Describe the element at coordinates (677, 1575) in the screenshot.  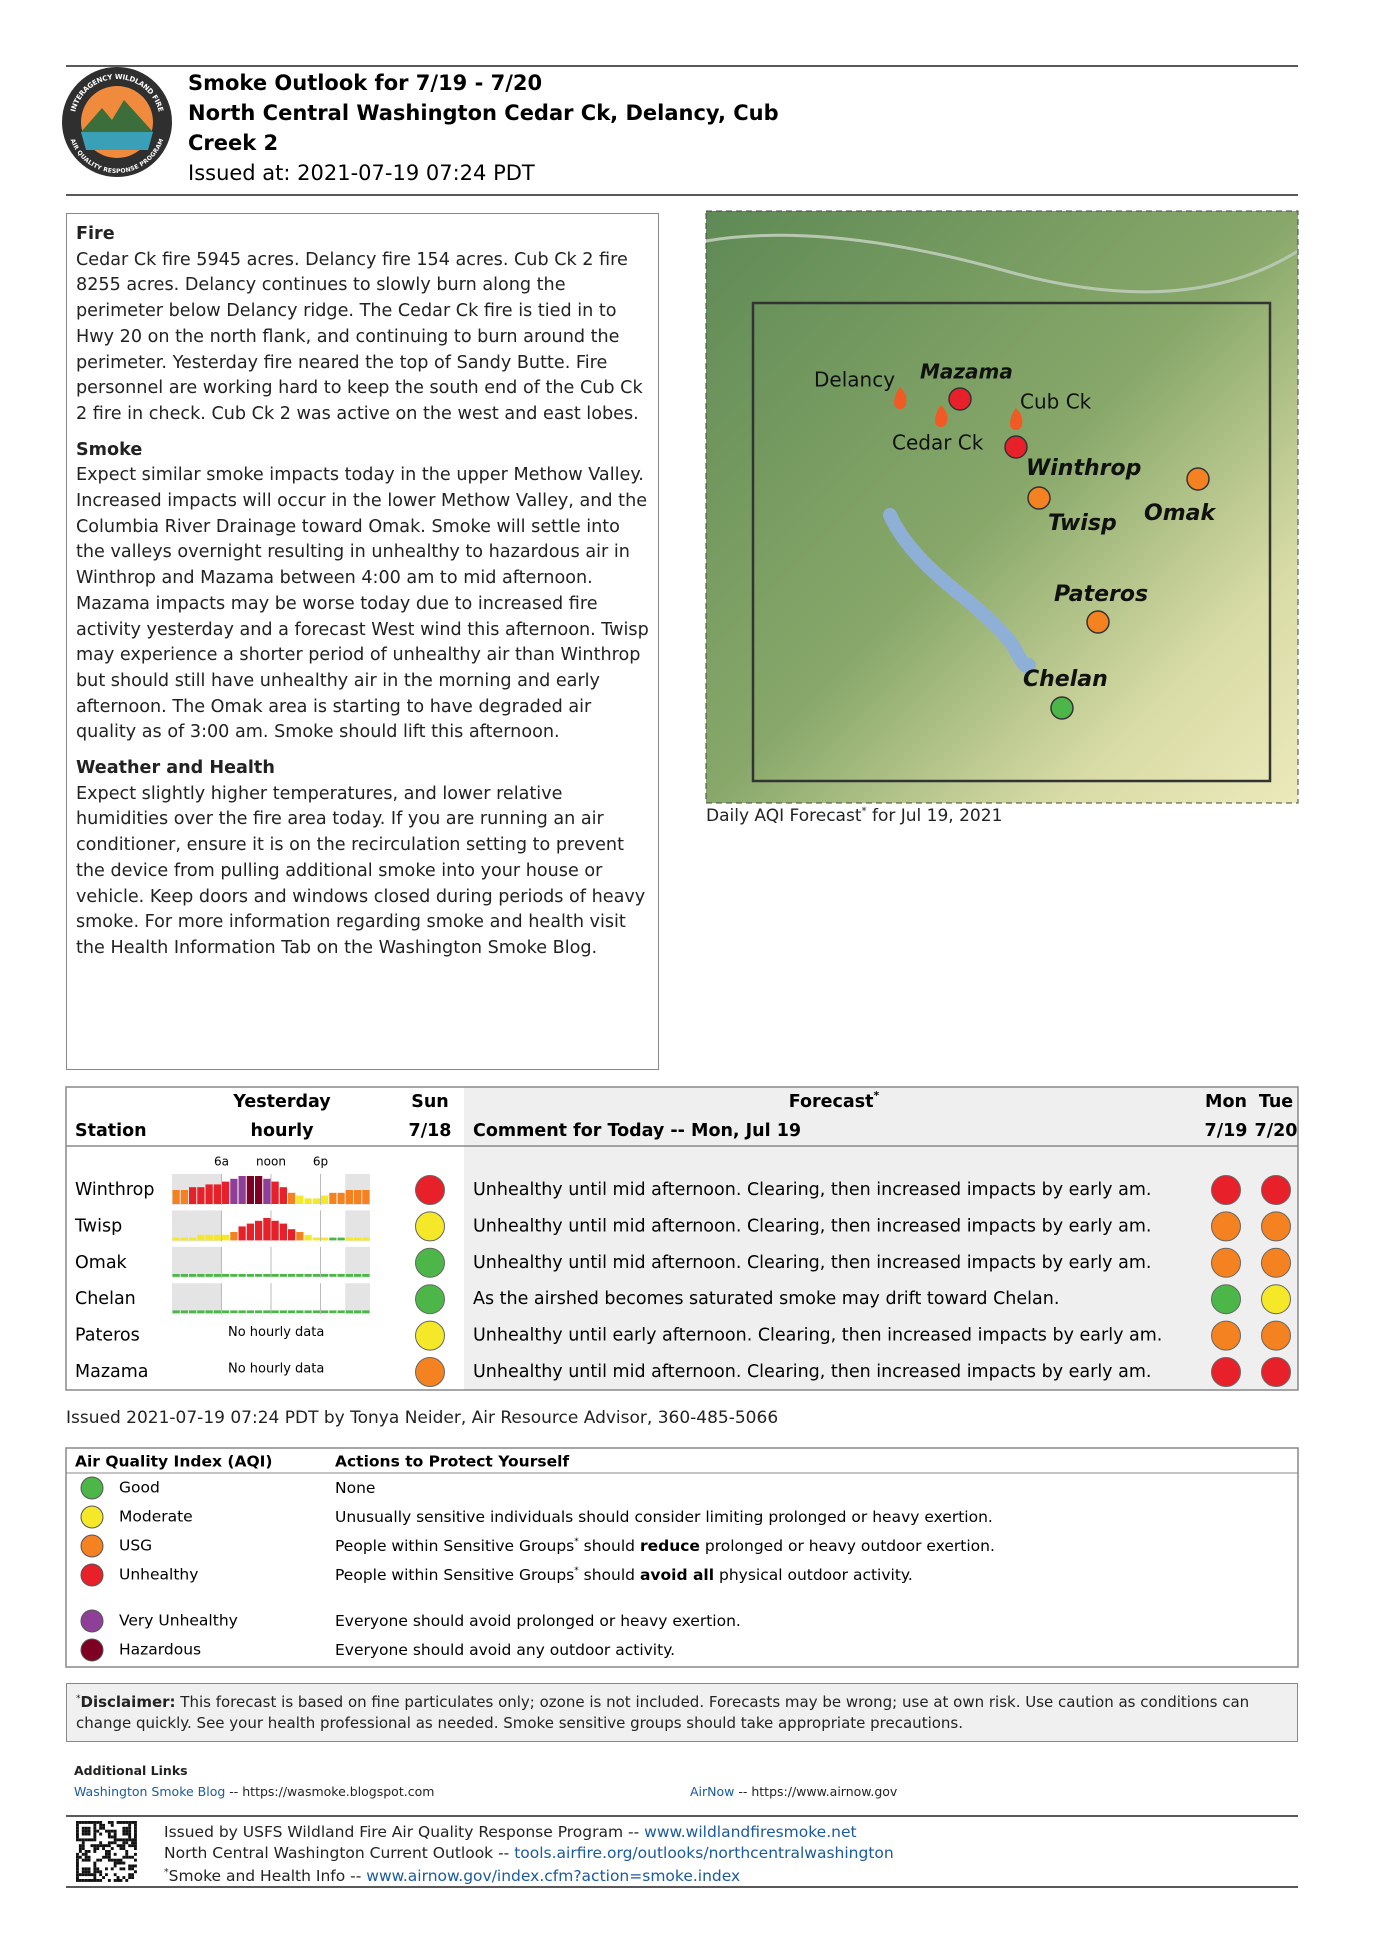
I see `aqi-action-part: avoid all` at that location.